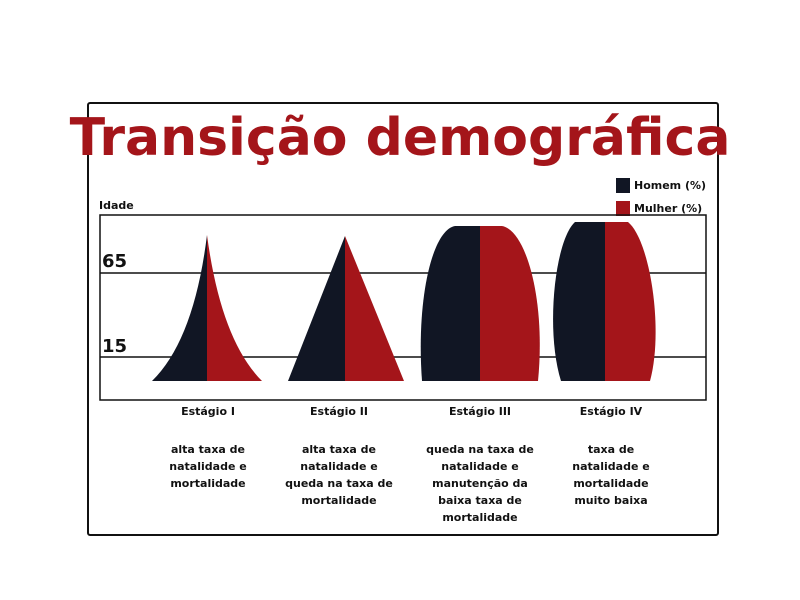 Image resolution: width=800 pixels, height=600 pixels. I want to click on age-tick-15: 15, so click(115, 346).